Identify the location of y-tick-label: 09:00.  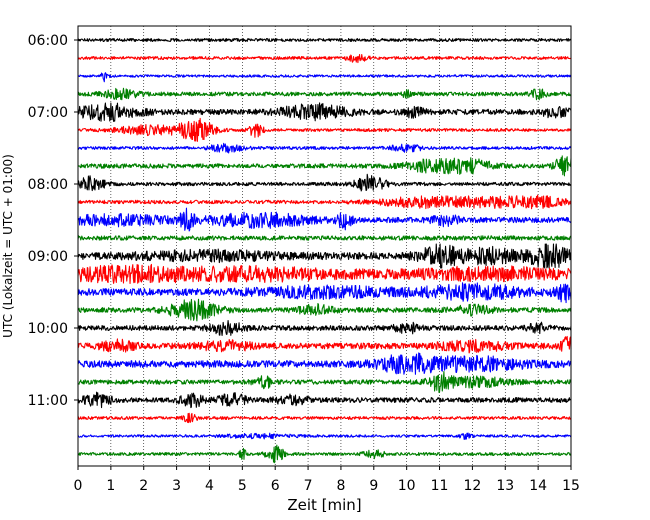
(48, 257).